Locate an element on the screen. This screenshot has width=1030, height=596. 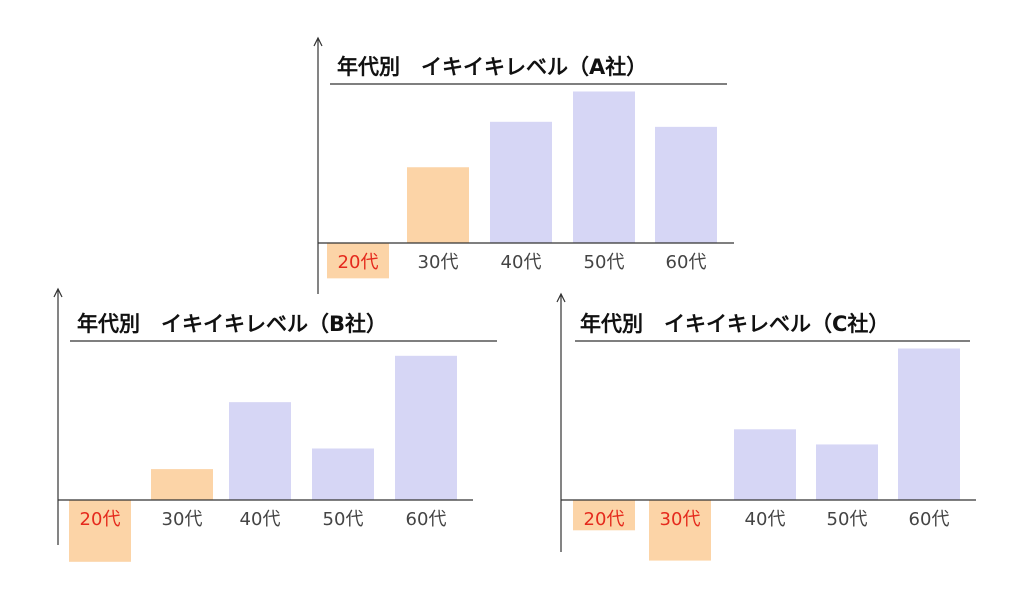
tick-label-company-c-5: 60代 is located at coordinates (929, 519).